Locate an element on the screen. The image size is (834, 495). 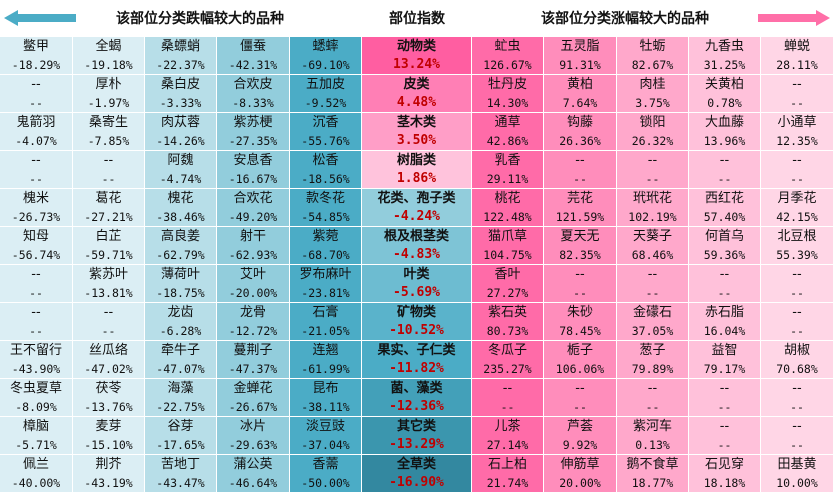
down-item-value: -20.00% is located at coordinates (253, 292).